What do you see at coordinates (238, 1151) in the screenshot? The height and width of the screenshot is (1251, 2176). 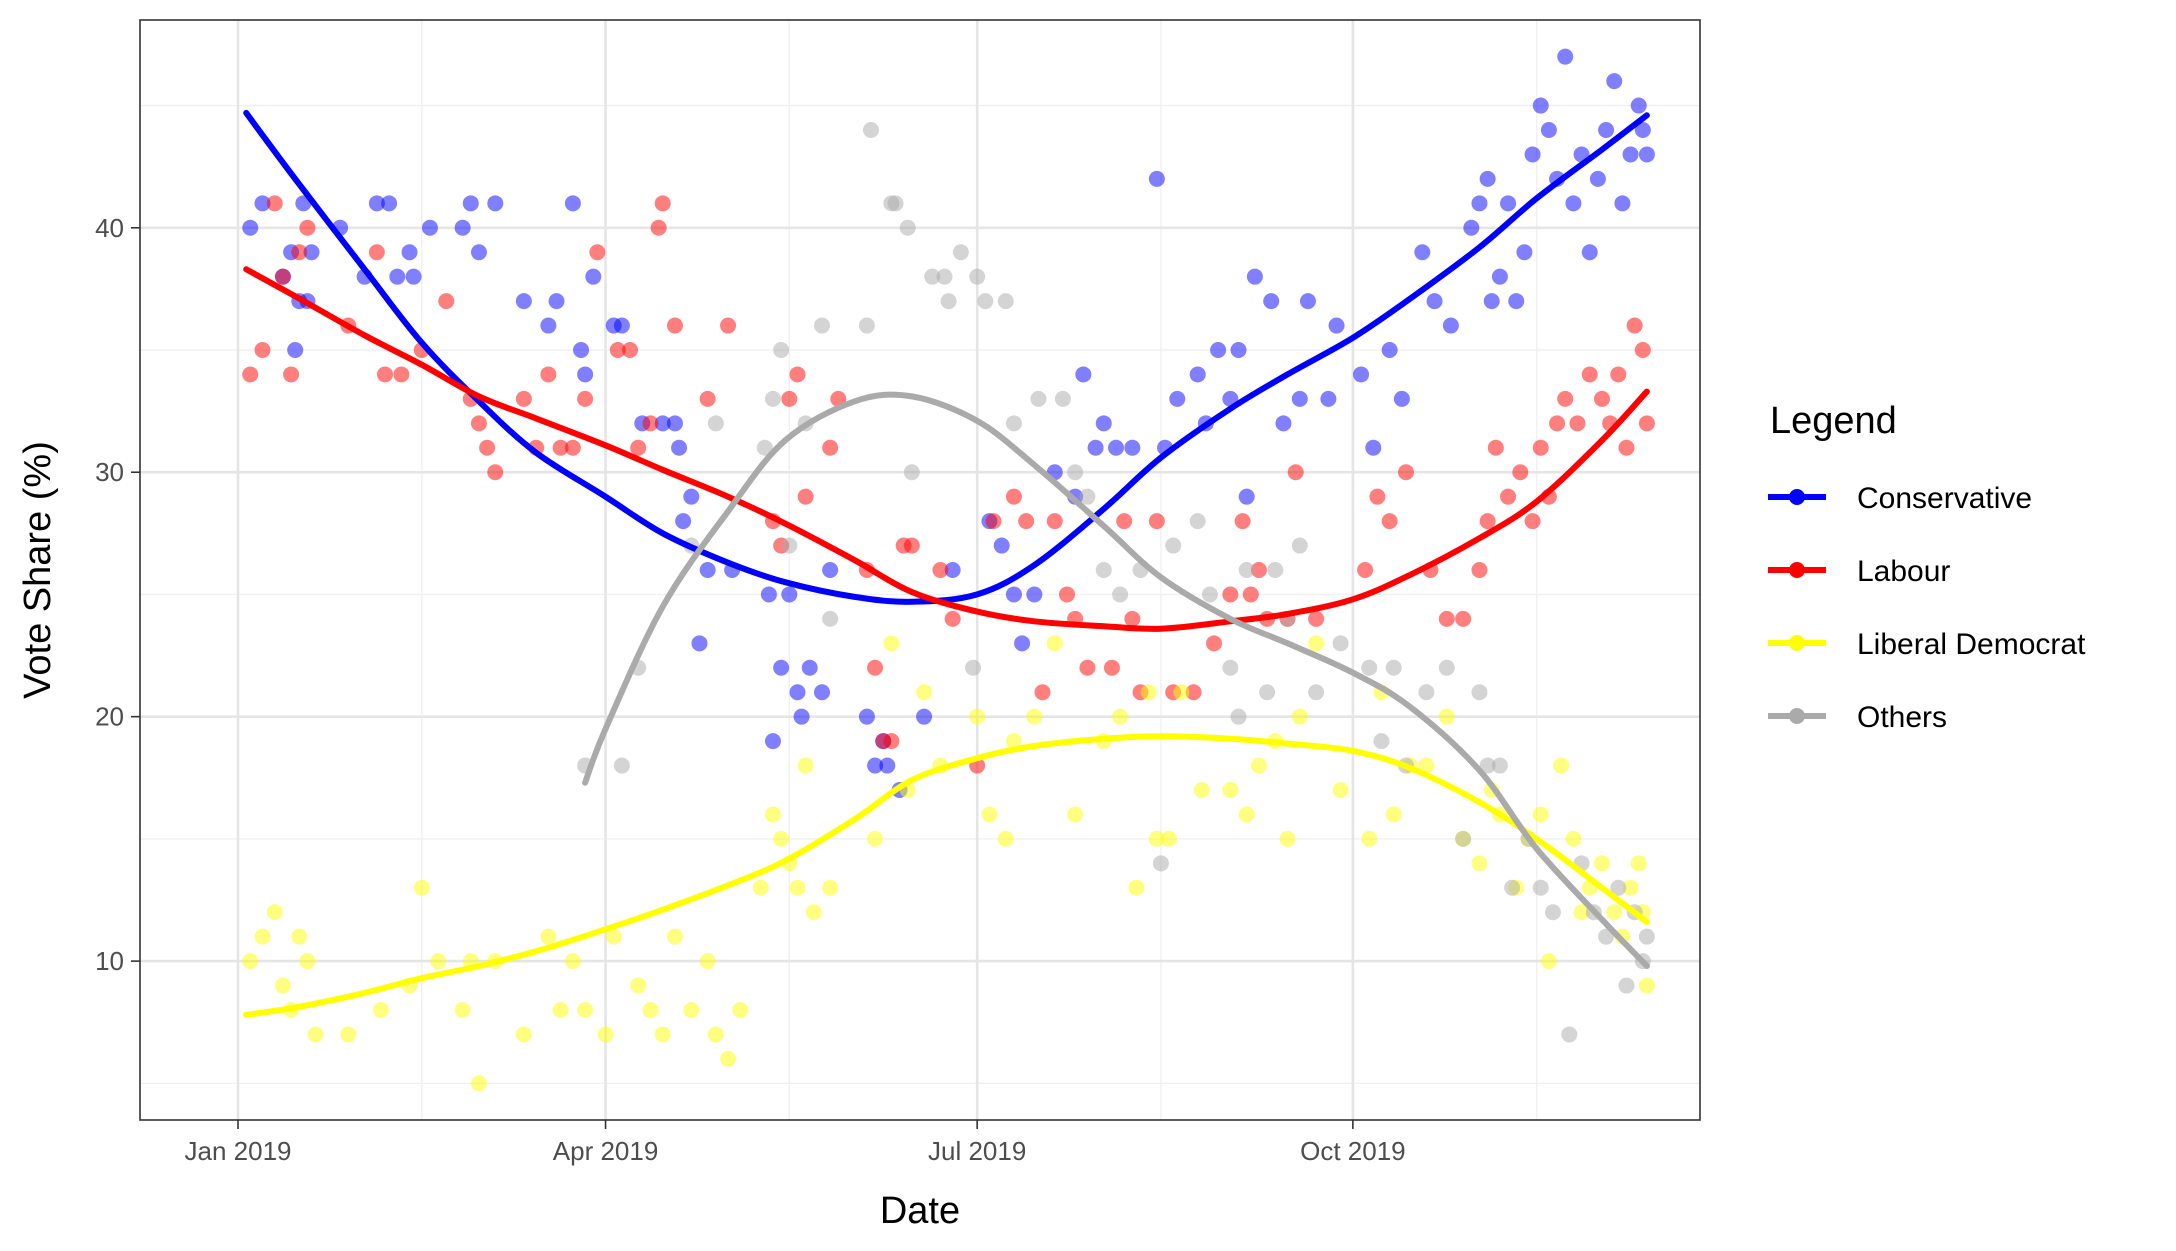 I see `x-tick-label: Jan 2019` at bounding box center [238, 1151].